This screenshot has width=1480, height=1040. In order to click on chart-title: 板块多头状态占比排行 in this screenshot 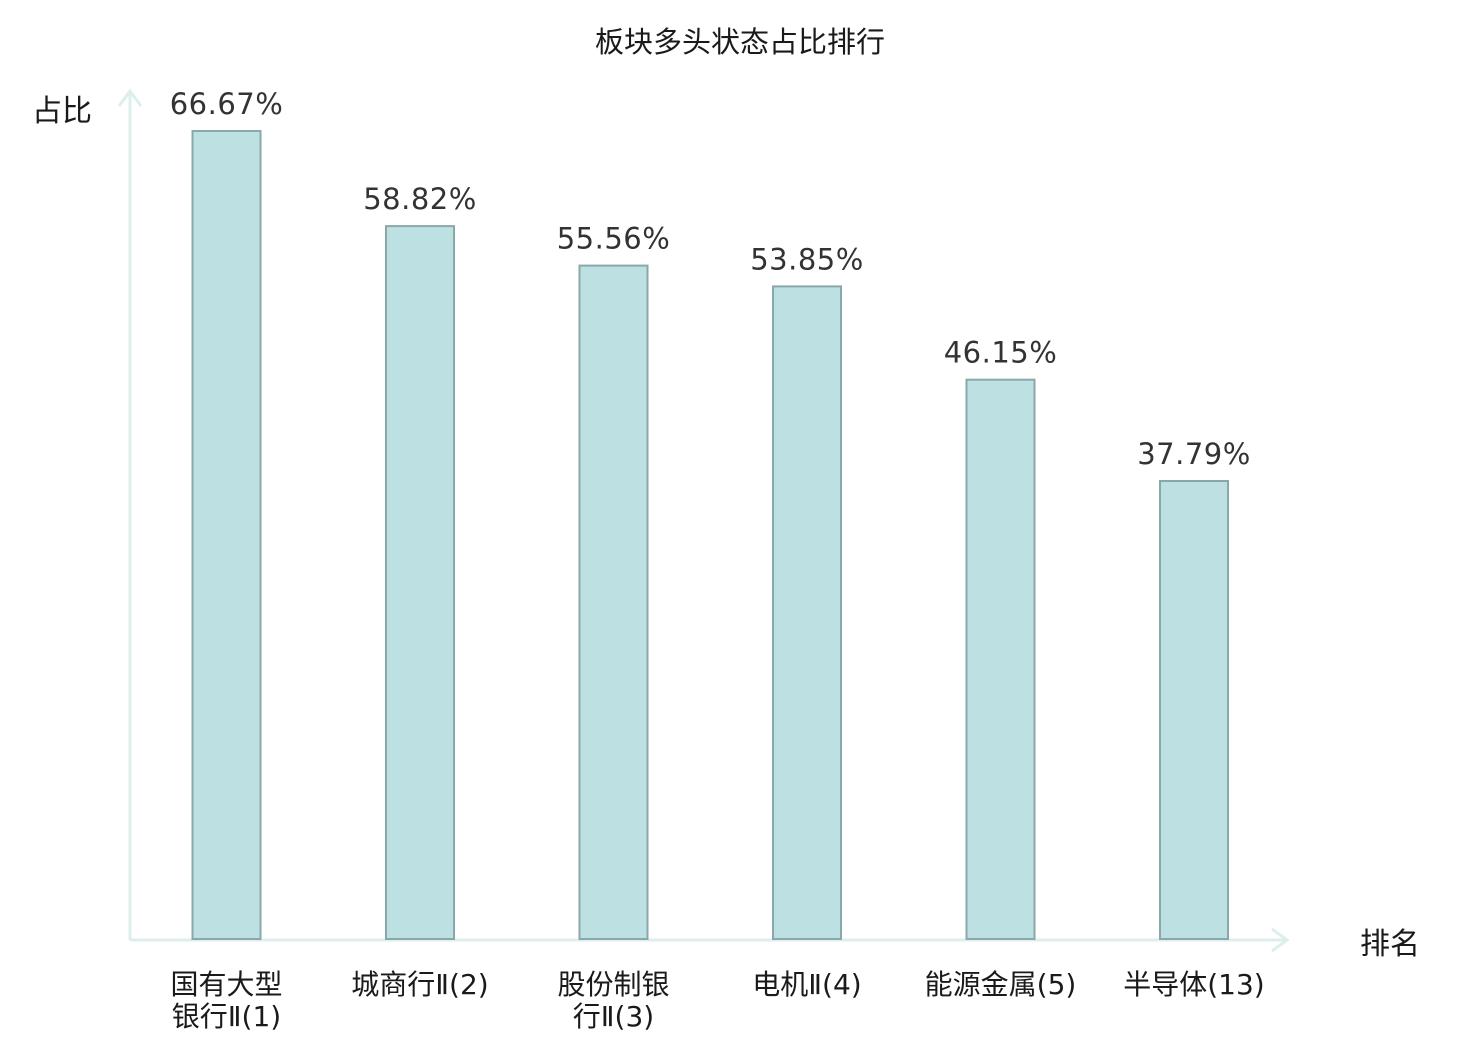, I will do `click(740, 42)`.